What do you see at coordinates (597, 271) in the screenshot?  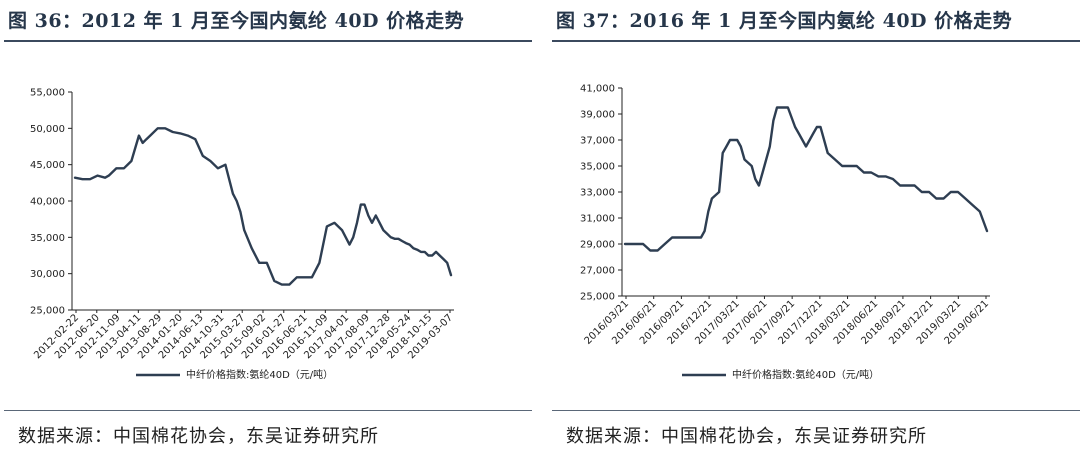 I see `y-tick-label: 27,000` at bounding box center [597, 271].